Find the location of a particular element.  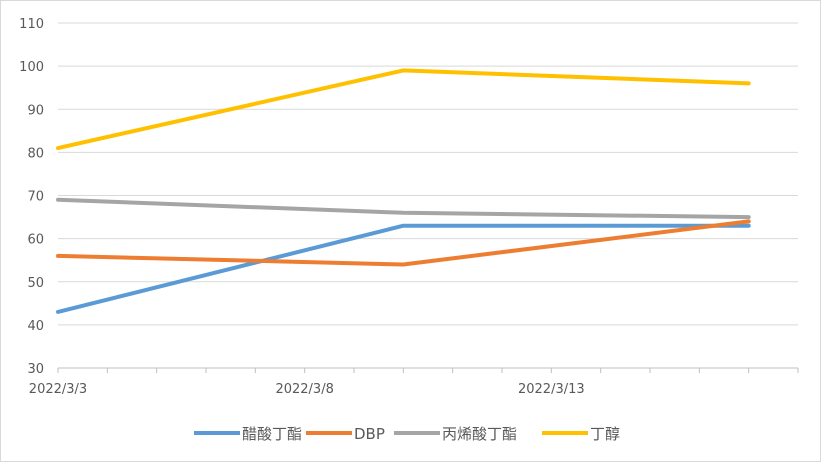

legend-label: 丁醇 is located at coordinates (605, 434).